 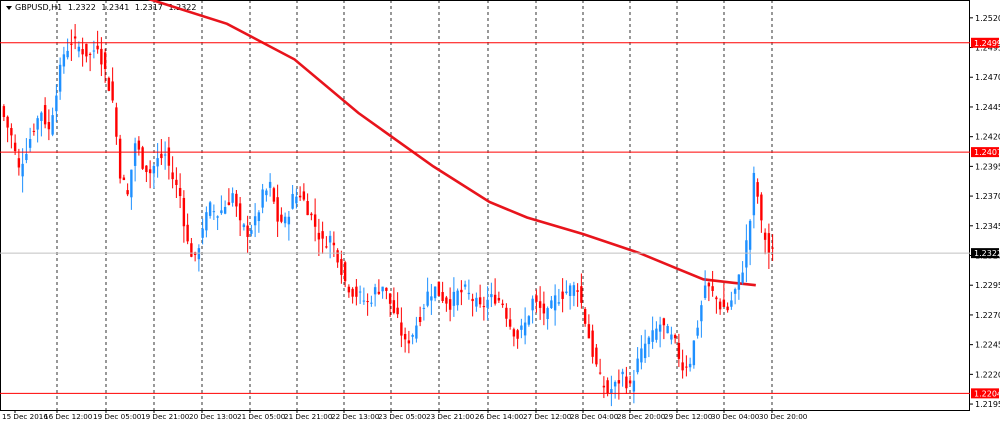 What do you see at coordinates (987, 345) in the screenshot?
I see `y-axis-tick-label: 1.2245` at bounding box center [987, 345].